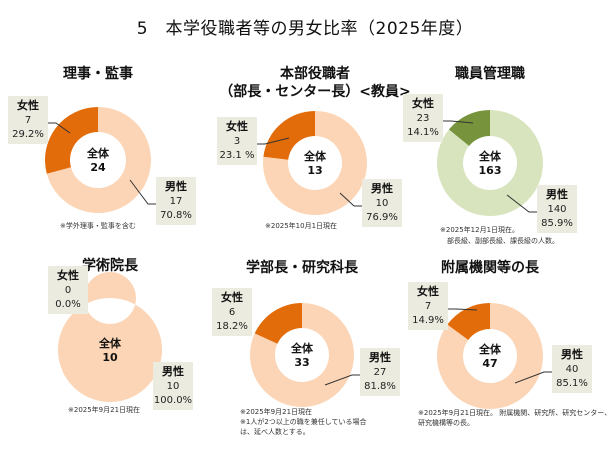 The height and width of the screenshot is (455, 610). I want to click on label-male: 男性 27 81.8%, so click(362, 372).